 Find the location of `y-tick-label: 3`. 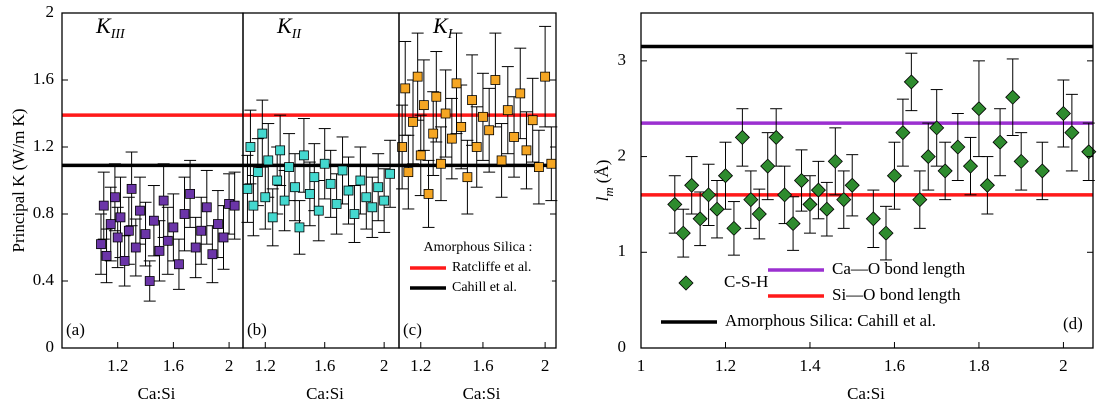

y-tick-label: 3 is located at coordinates (622, 59).